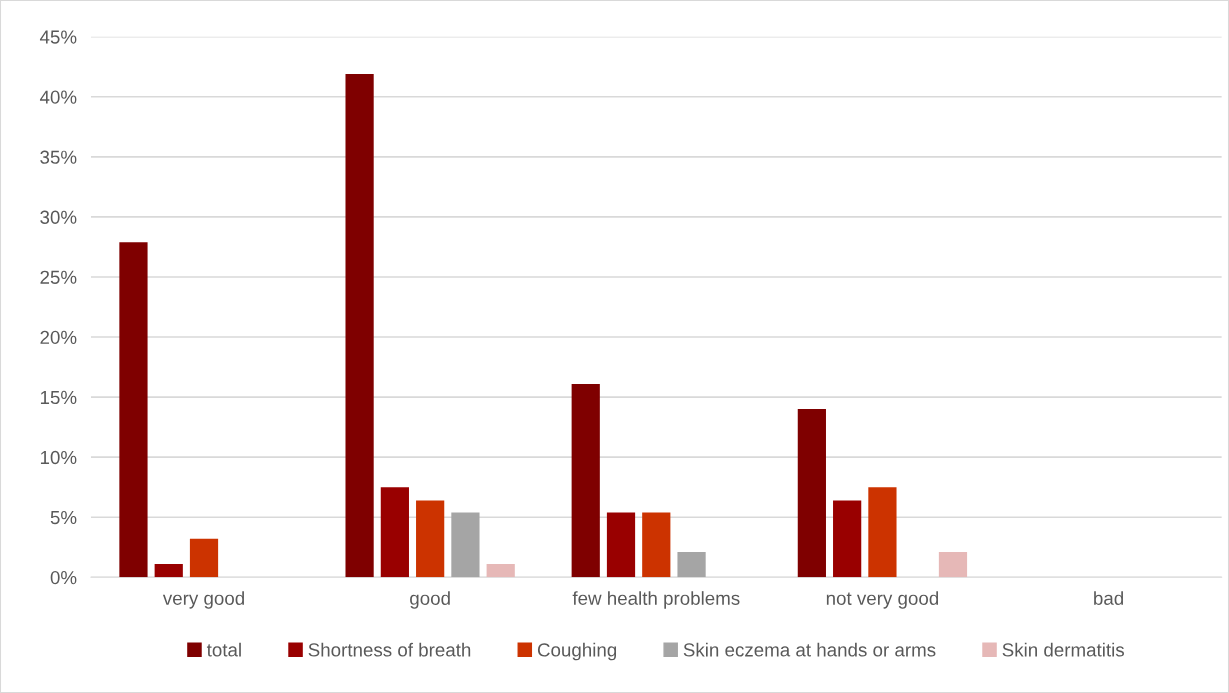 The image size is (1229, 693). I want to click on y-tick-label: 35%, so click(58, 157).